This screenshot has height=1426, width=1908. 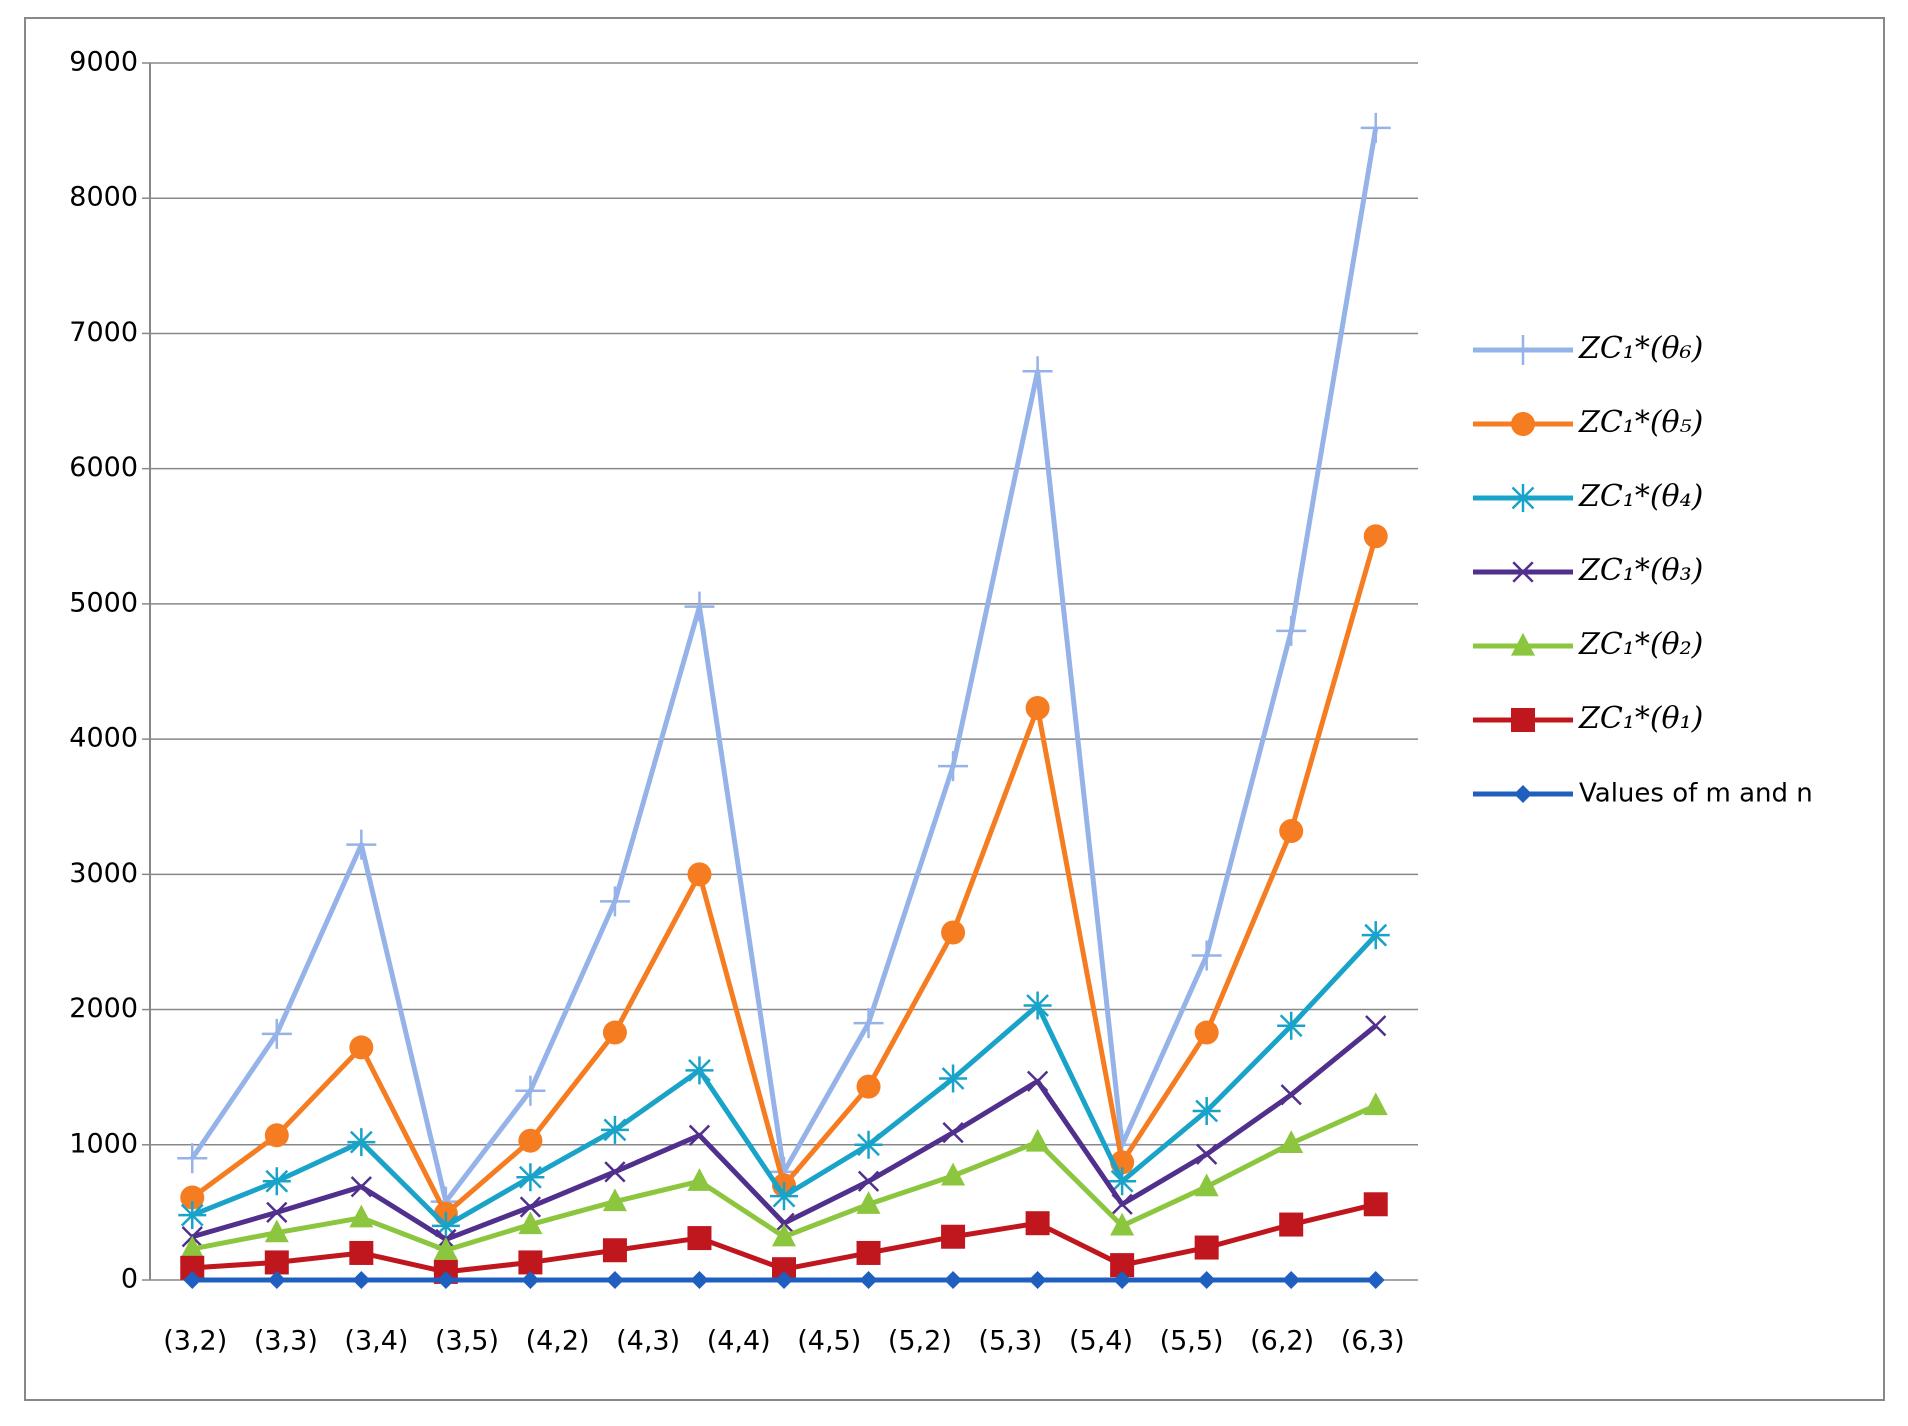 What do you see at coordinates (129, 1279) in the screenshot?
I see `y-tick-label: 0` at bounding box center [129, 1279].